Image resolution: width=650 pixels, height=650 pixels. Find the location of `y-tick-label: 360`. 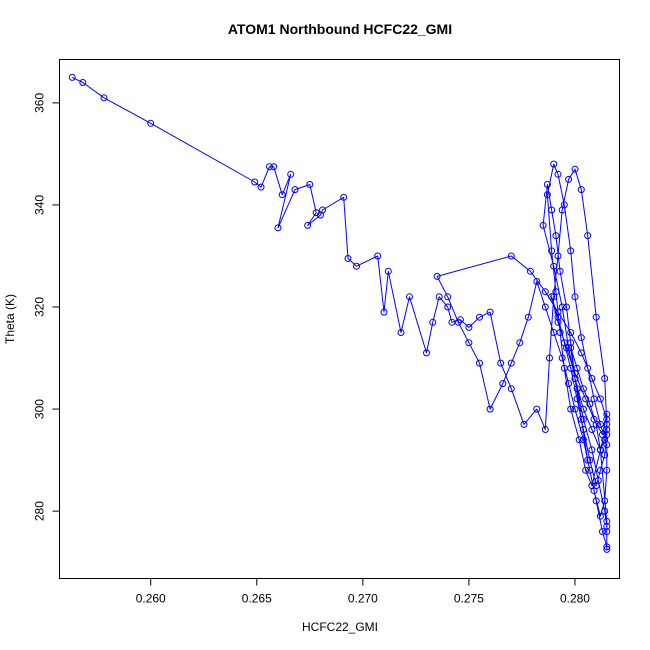

y-tick-label: 360 is located at coordinates (40, 103).